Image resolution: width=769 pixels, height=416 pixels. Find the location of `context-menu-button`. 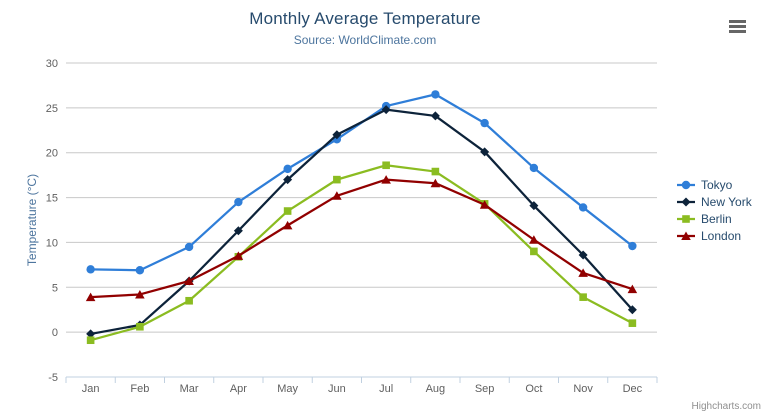

context-menu-button is located at coordinates (738, 27).